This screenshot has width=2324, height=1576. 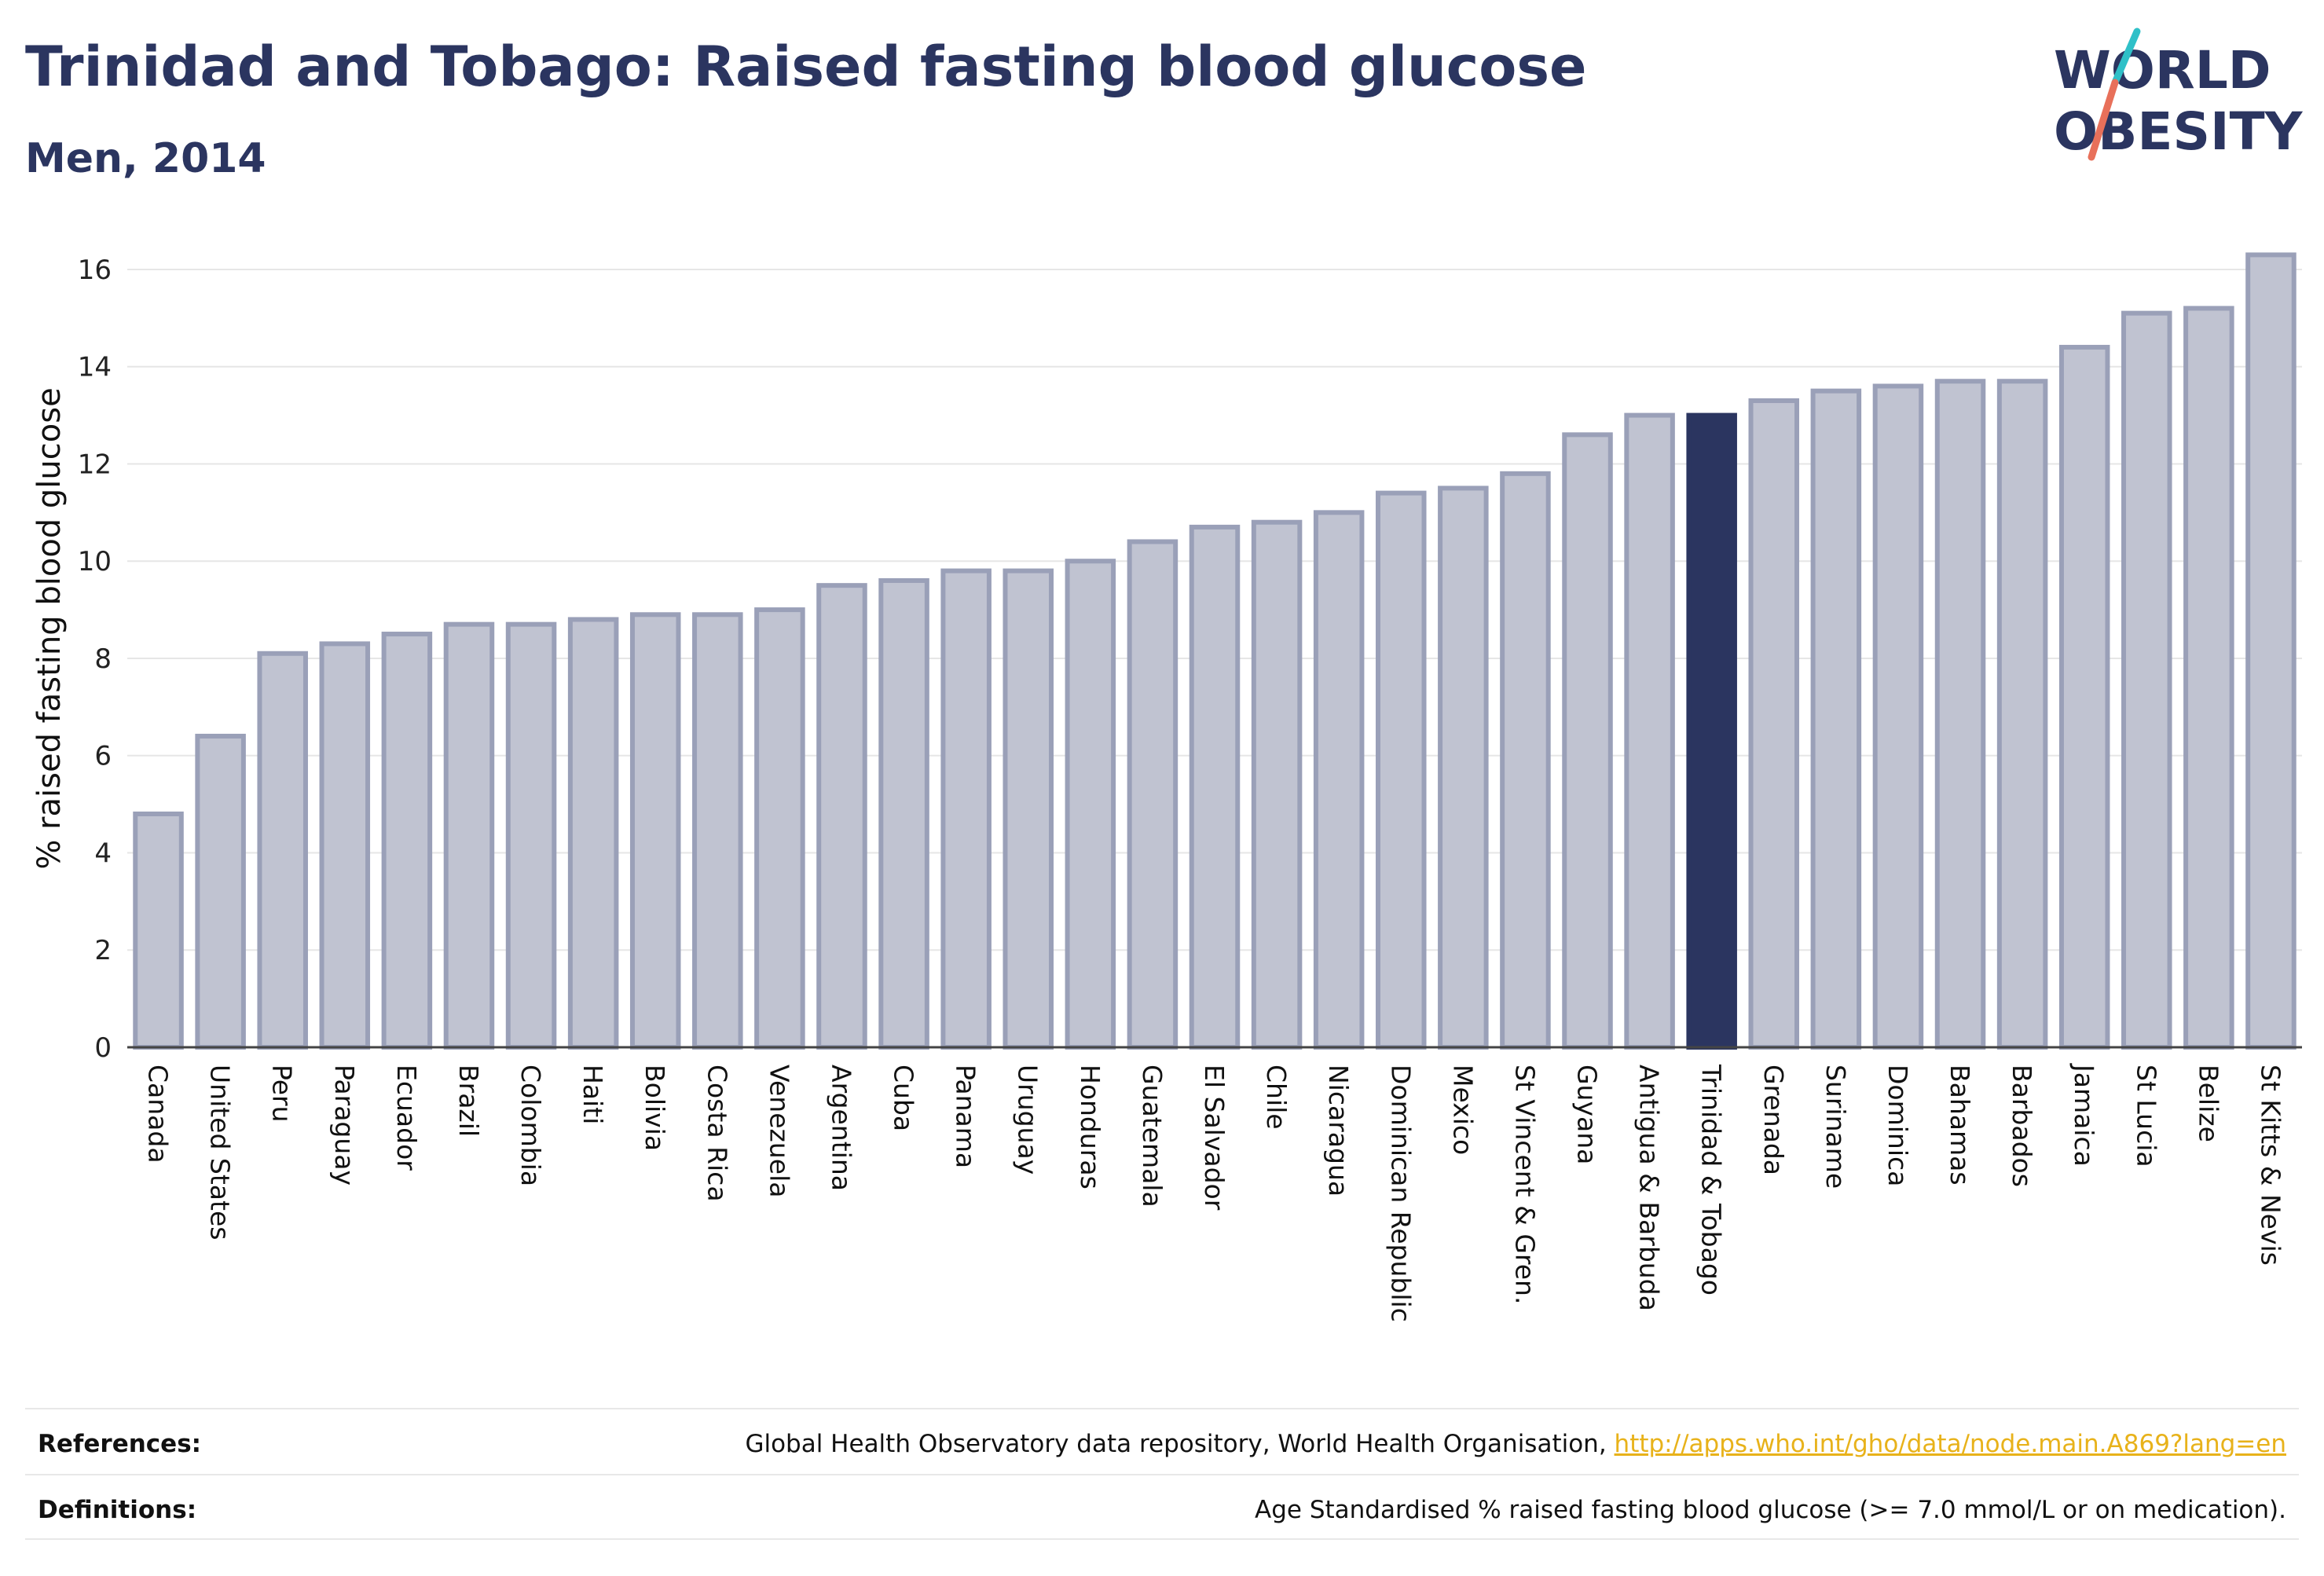 What do you see at coordinates (2270, 1165) in the screenshot?
I see `x-tick-label: St Kitts & Nevis` at bounding box center [2270, 1165].